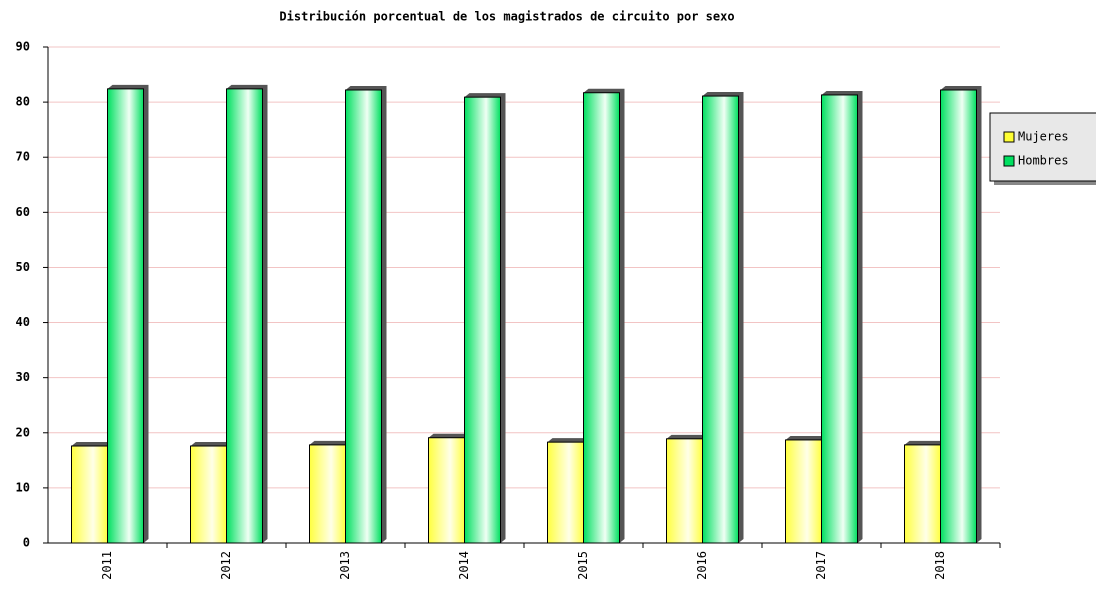 The width and height of the screenshot is (1096, 590). I want to click on legend-label: Hombres, so click(1043, 161).